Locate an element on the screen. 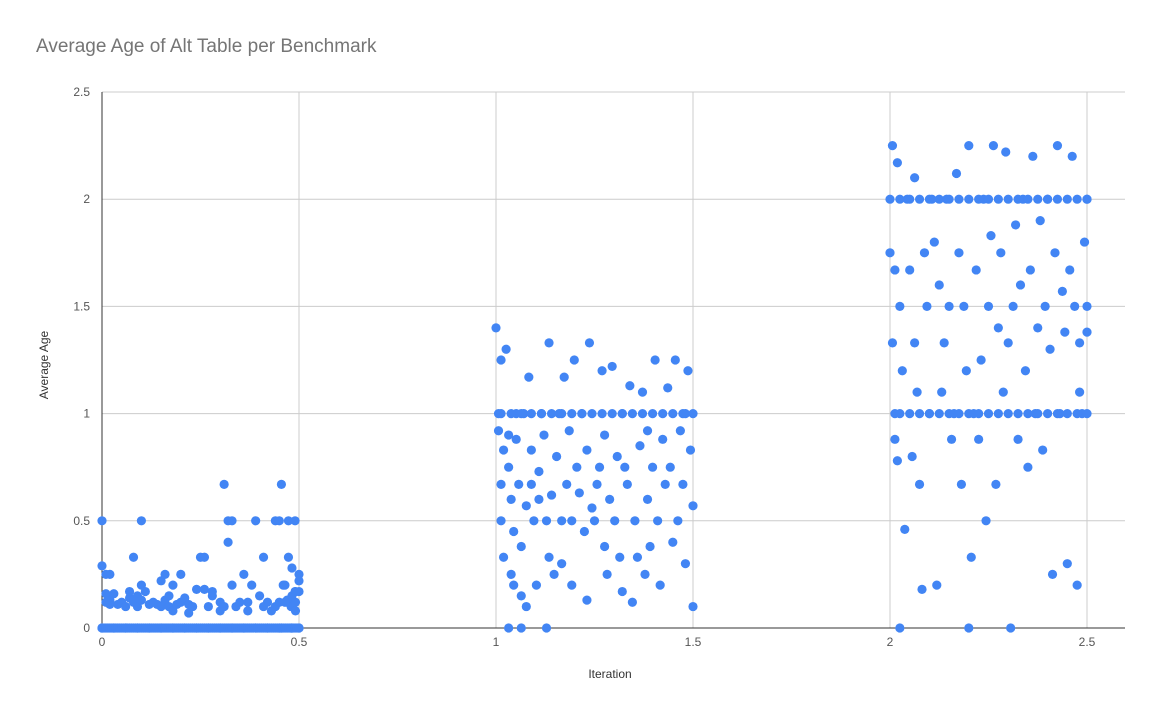  chart-title: Average Age of Alt Table per Benchmark is located at coordinates (206, 46).